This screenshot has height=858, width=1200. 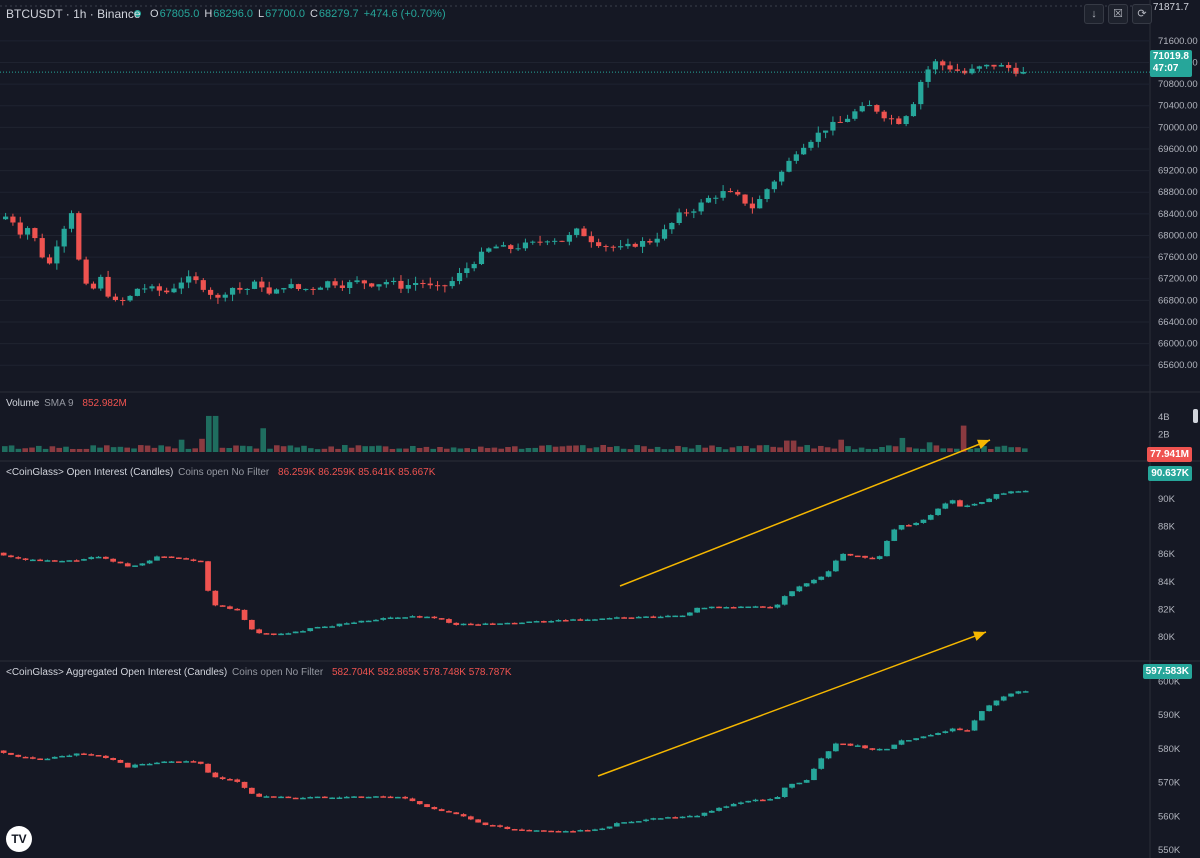 I want to click on price-tick-label: 69200.00, so click(x=1178, y=171).